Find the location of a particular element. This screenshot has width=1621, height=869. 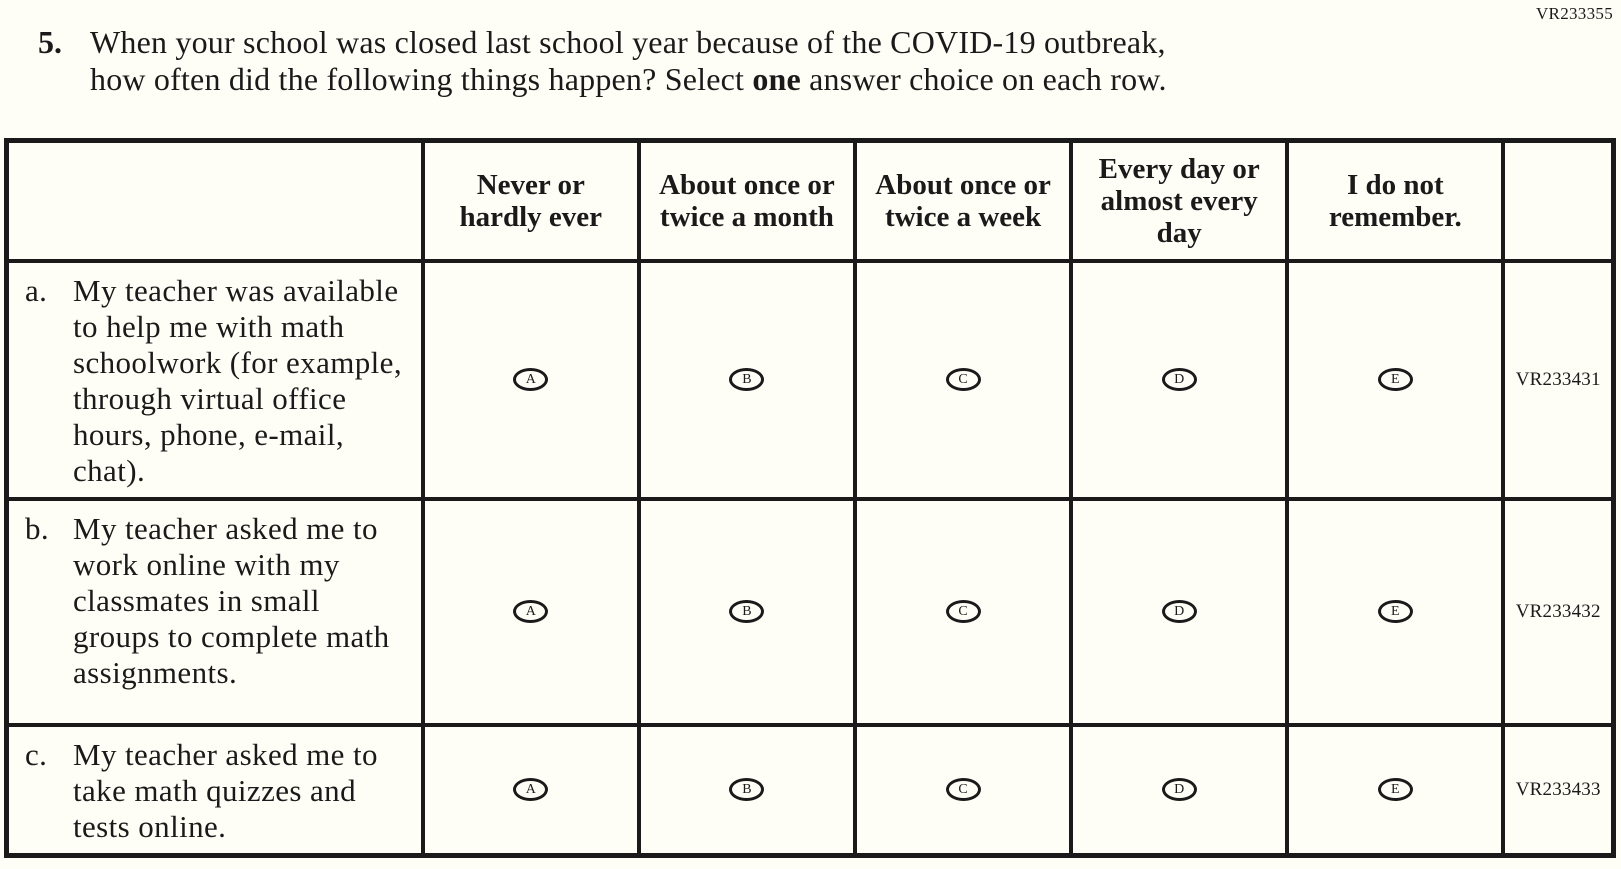

row-a-bubble-c: C is located at coordinates (963, 379).